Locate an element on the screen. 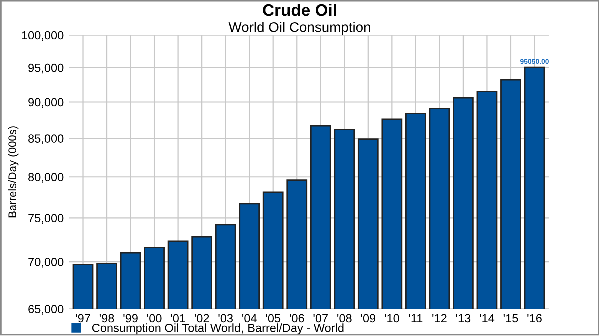 Image resolution: width=600 pixels, height=336 pixels. chart-title: Crude Oil is located at coordinates (299, 10).